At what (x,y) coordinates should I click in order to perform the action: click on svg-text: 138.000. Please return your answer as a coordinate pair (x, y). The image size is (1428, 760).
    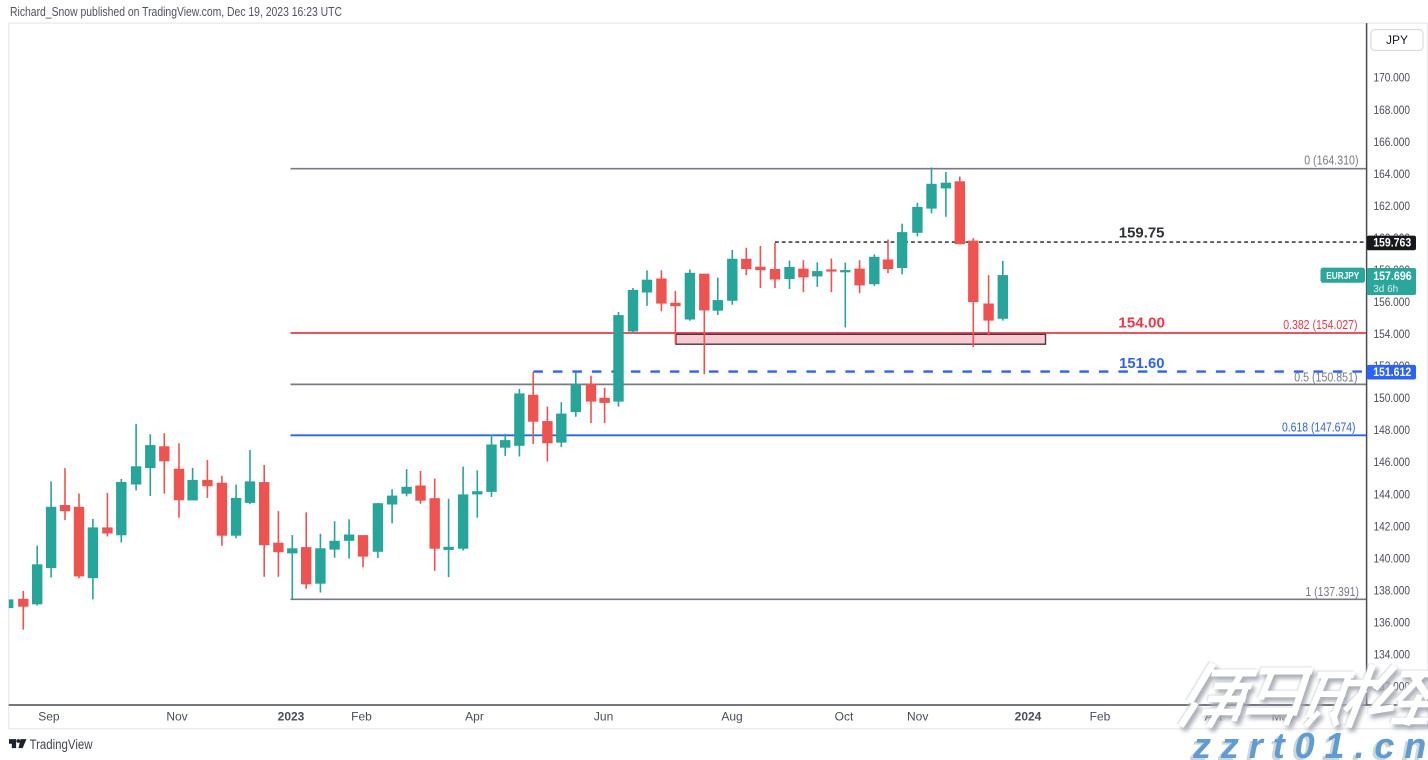
    Looking at the image, I should click on (1392, 590).